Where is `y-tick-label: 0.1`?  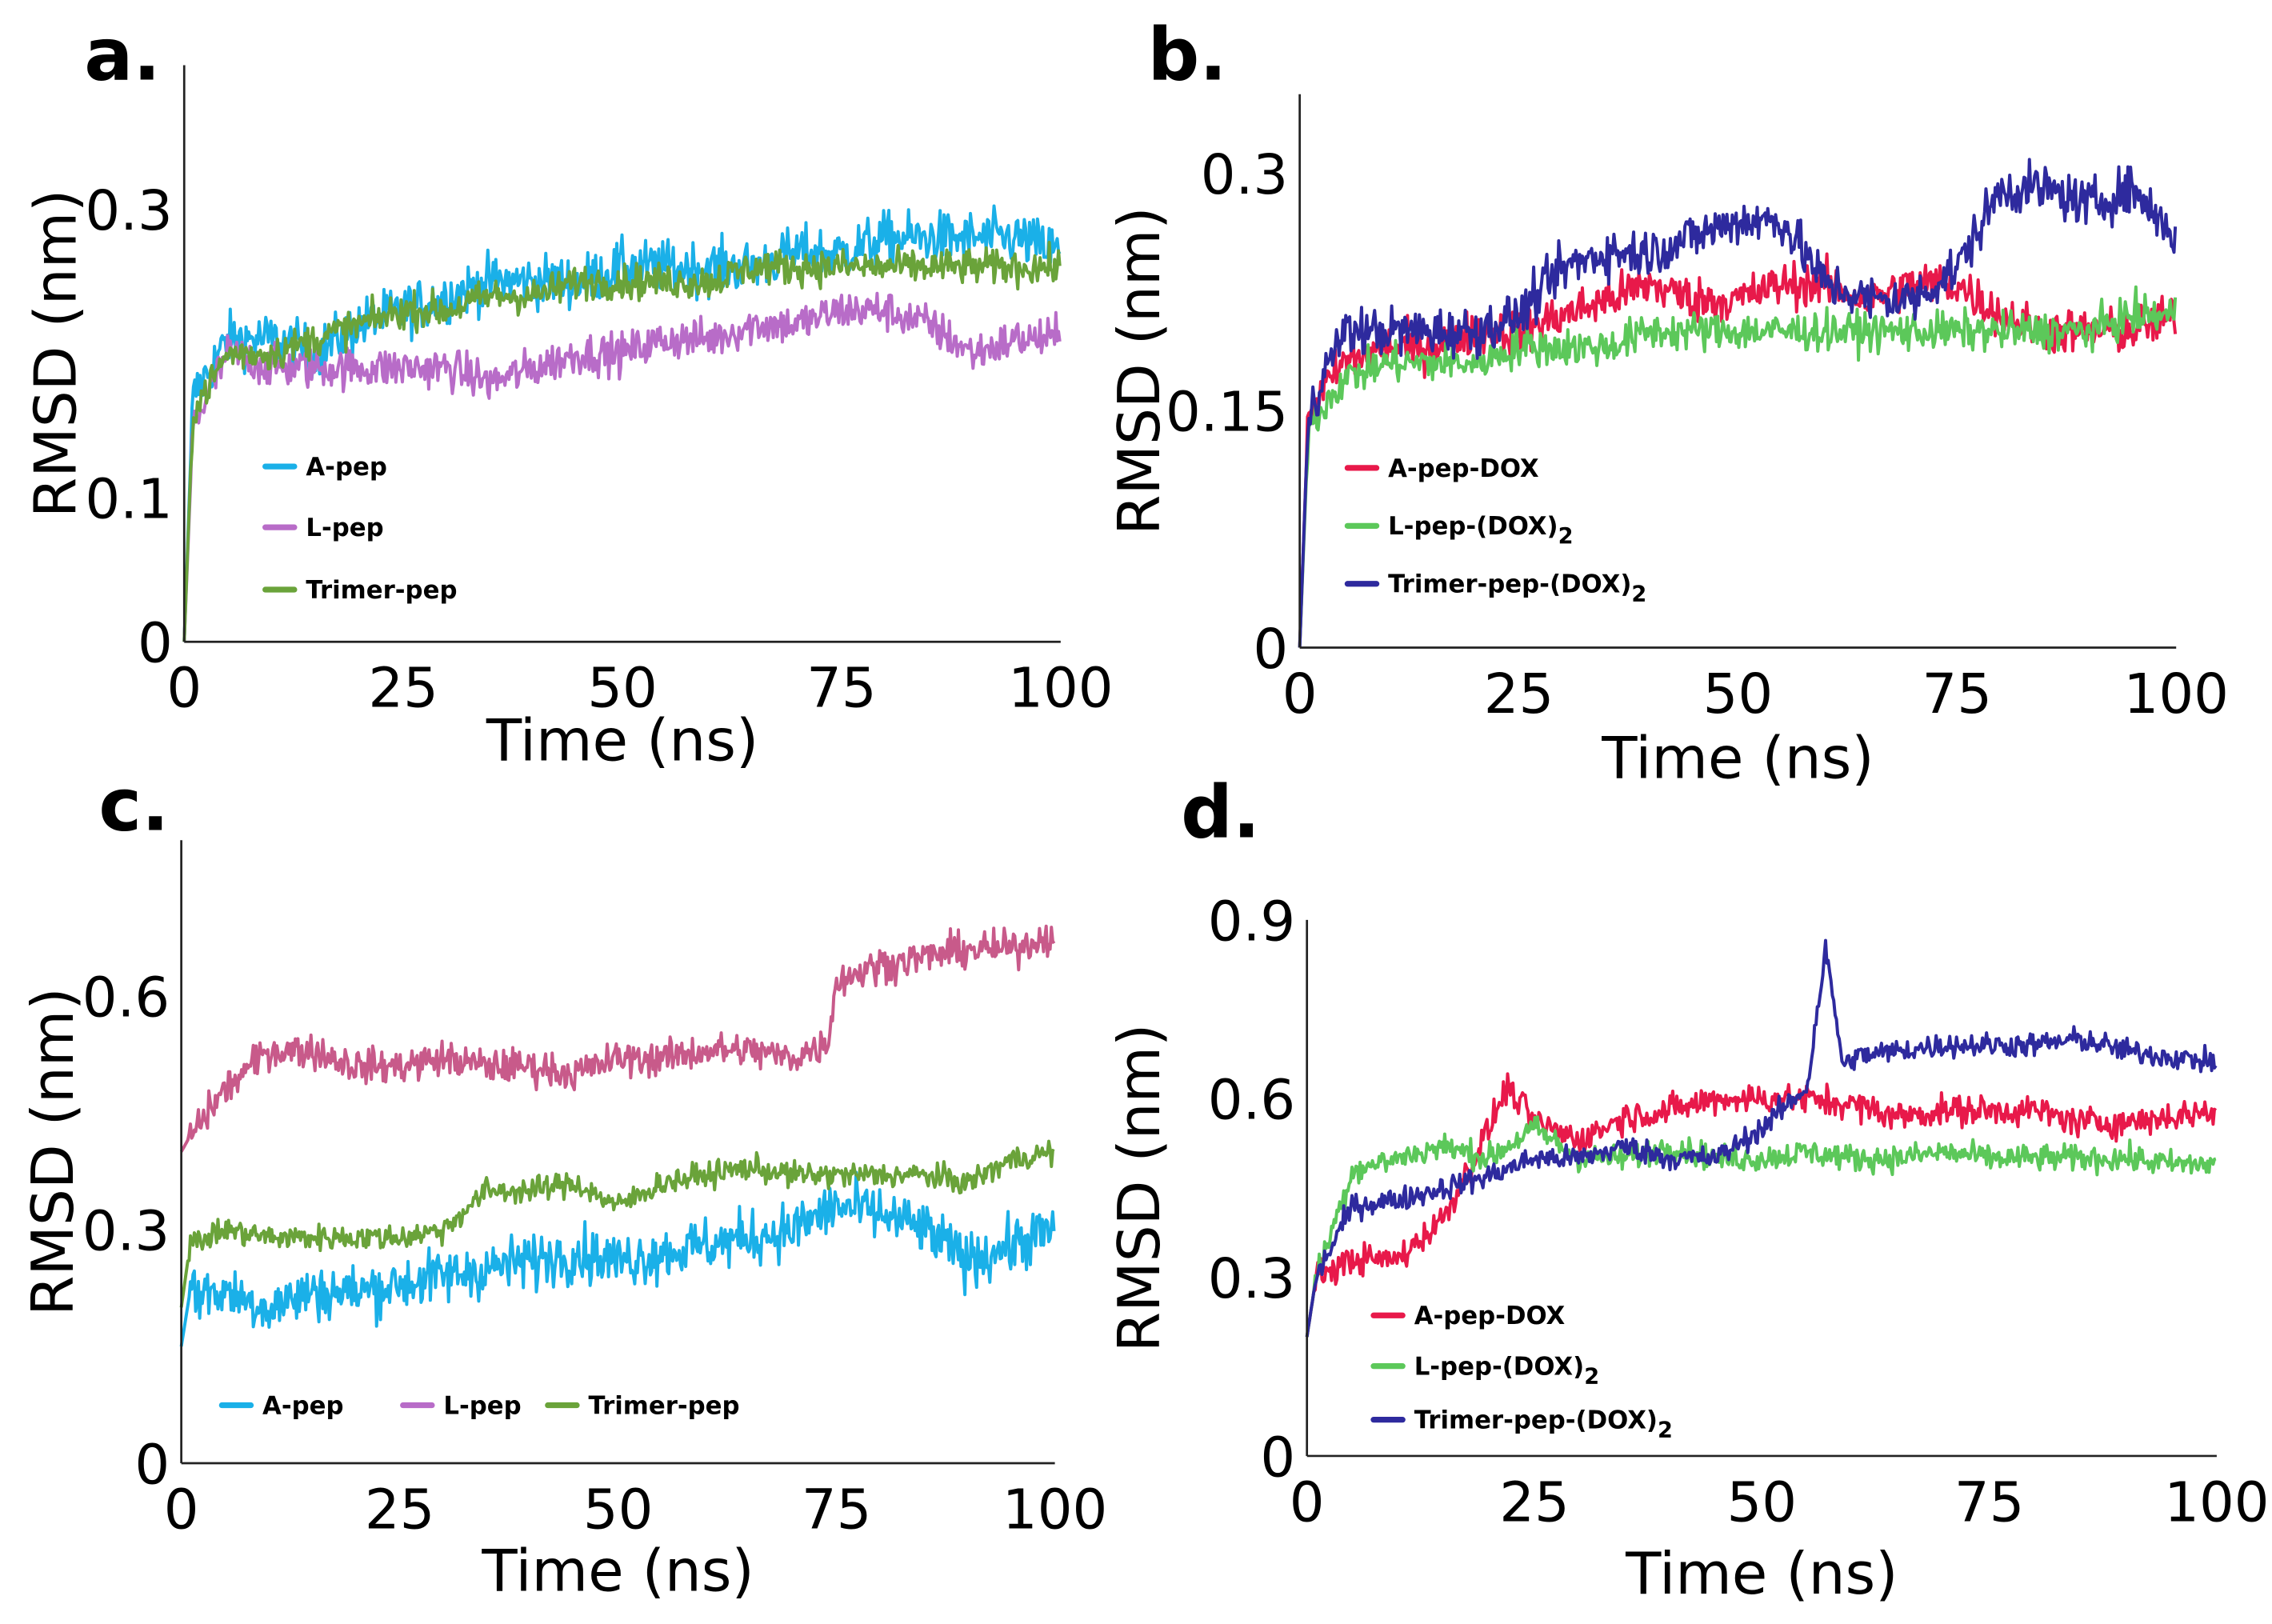 y-tick-label: 0.1 is located at coordinates (128, 499).